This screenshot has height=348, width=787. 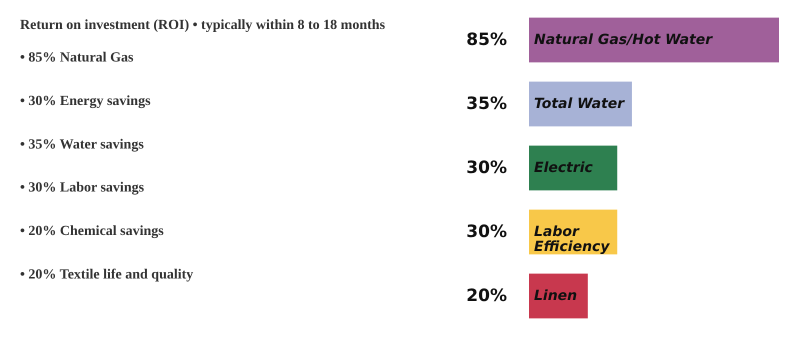 I want to click on data-label: 20%, so click(x=486, y=296).